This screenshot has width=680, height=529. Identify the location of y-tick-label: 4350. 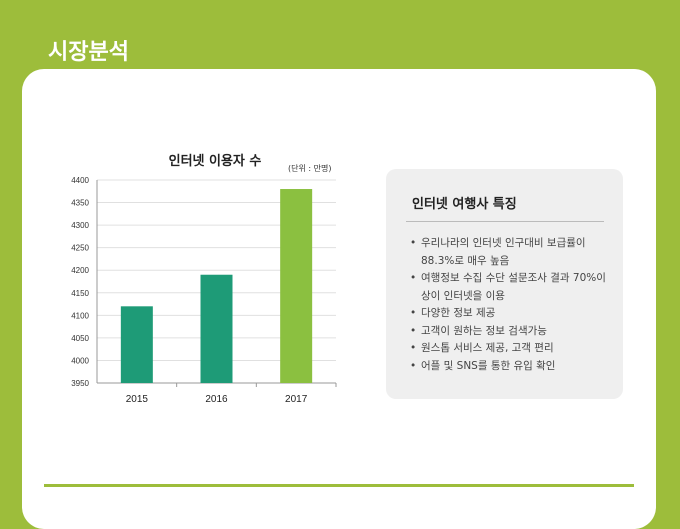
(80, 203).